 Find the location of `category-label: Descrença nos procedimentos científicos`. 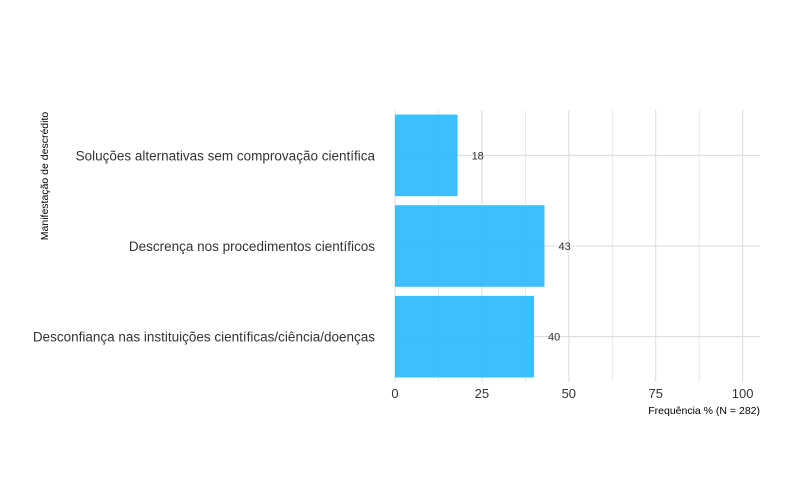

category-label: Descrença nos procedimentos científicos is located at coordinates (252, 246).